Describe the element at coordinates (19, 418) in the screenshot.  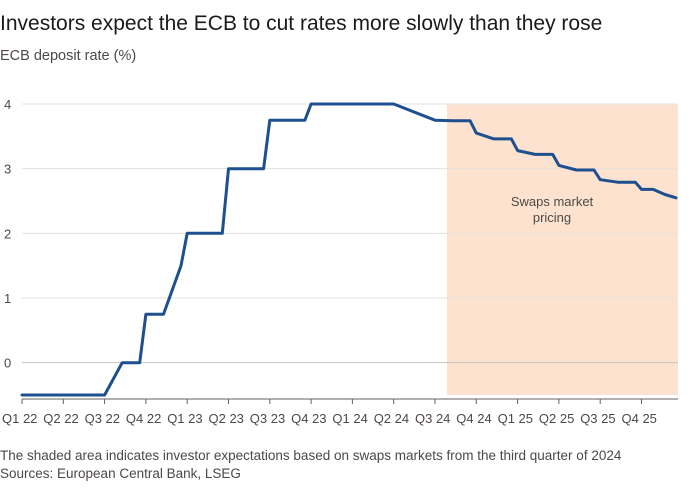
I see `x-tick-label: Q1 22` at that location.